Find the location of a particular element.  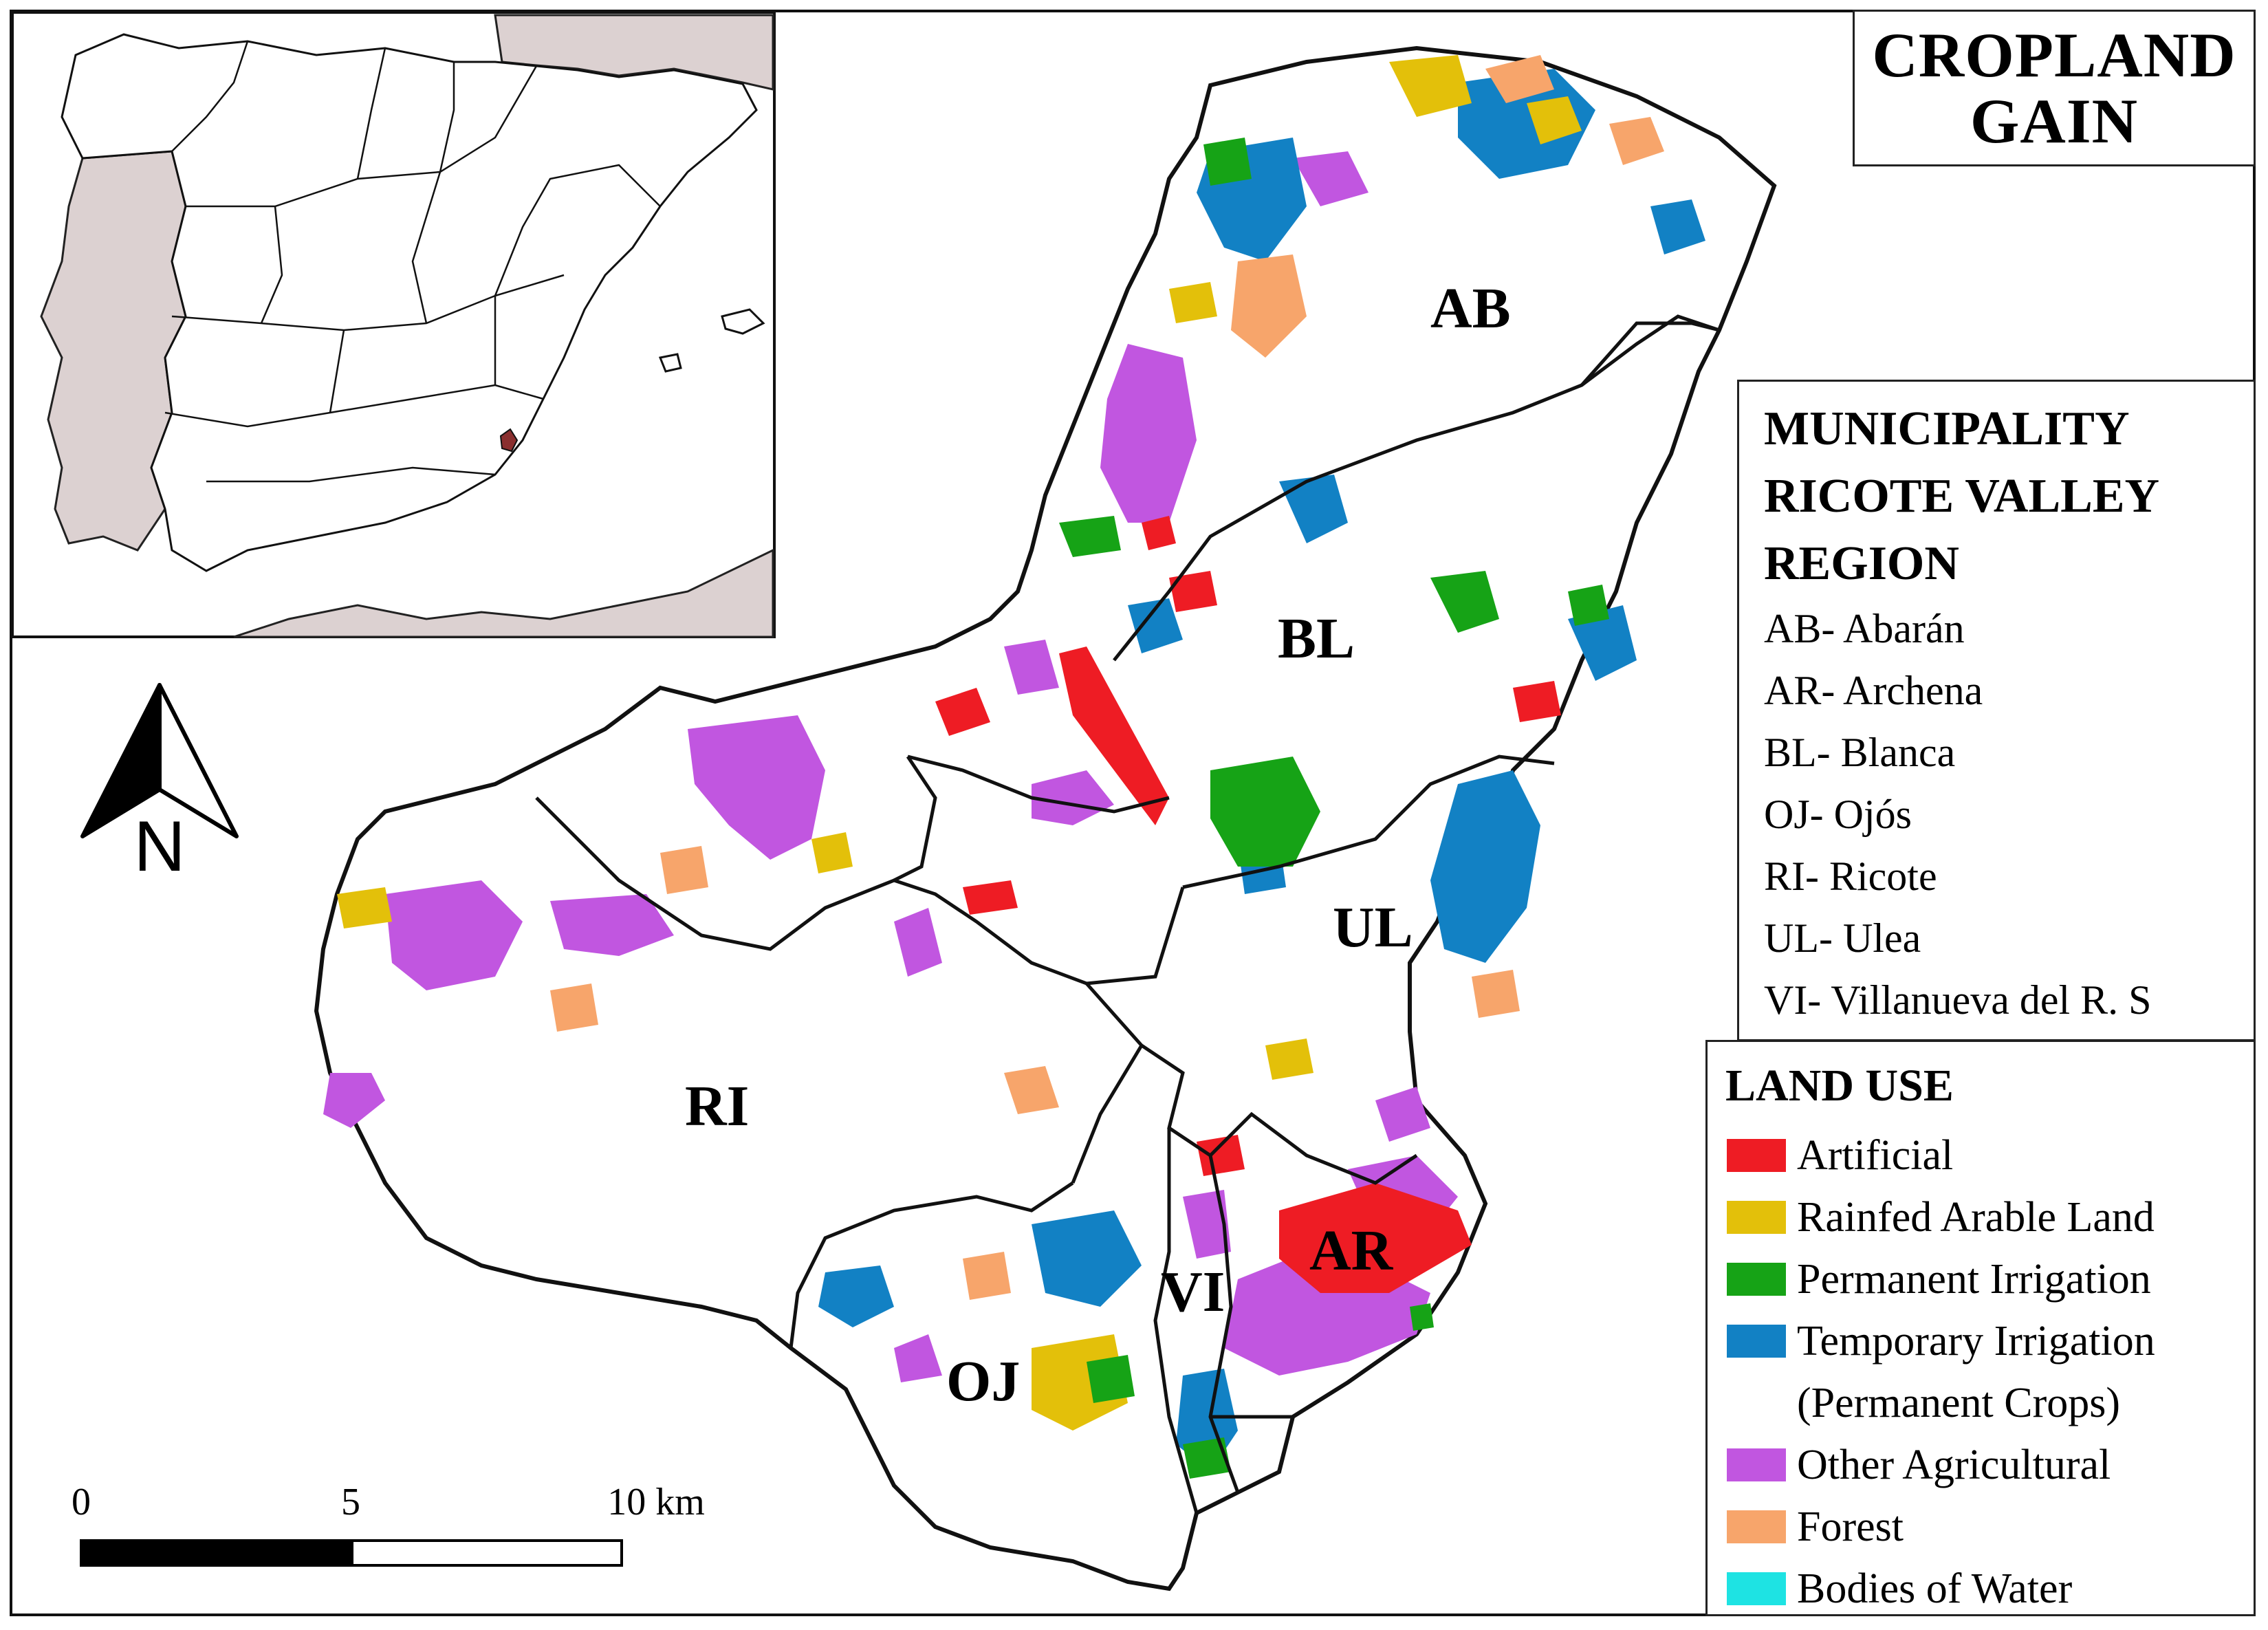

land-use-legend-title: LAND USE is located at coordinates (1839, 1086).